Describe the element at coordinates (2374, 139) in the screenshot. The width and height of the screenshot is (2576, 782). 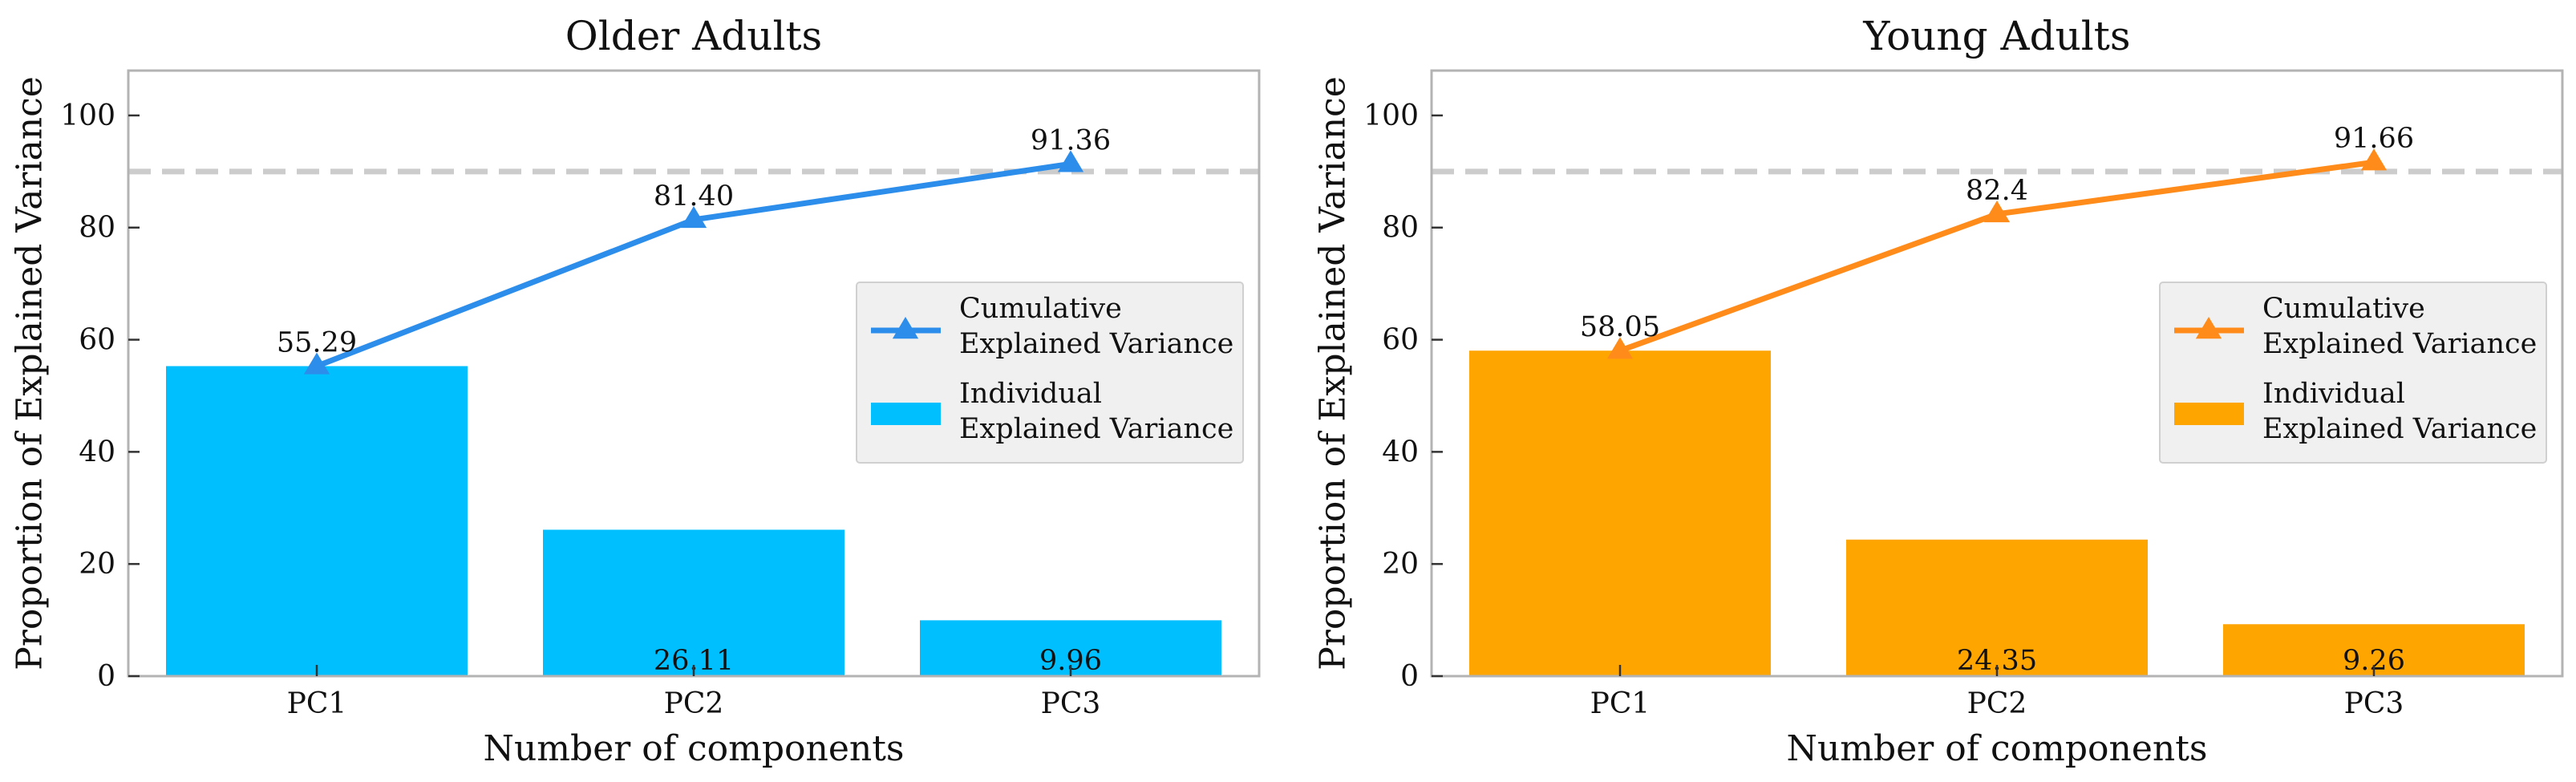
I see `data-label-cumulative: 91.66` at that location.